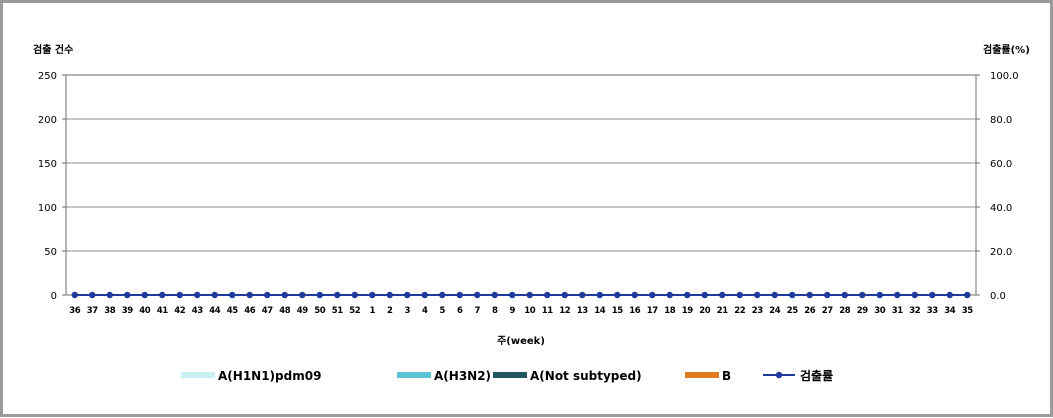 The height and width of the screenshot is (418, 1053). What do you see at coordinates (565, 311) in the screenshot?
I see `x-tick-label: 12` at bounding box center [565, 311].